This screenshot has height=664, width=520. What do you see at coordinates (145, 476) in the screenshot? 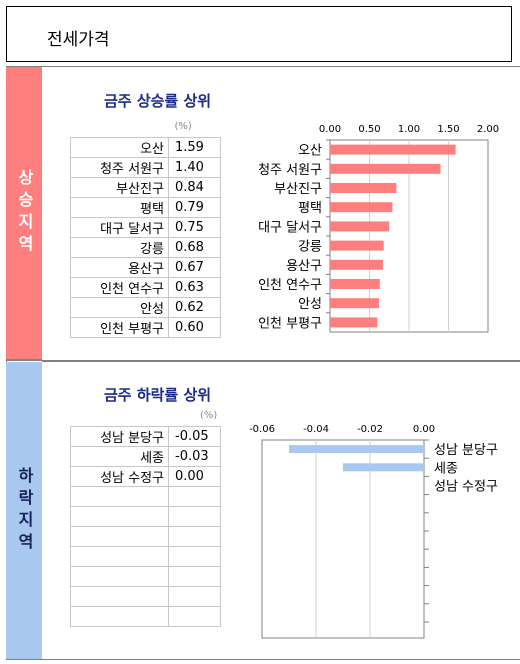
I see `table-row: 성남 수정구 0.00` at bounding box center [145, 476].